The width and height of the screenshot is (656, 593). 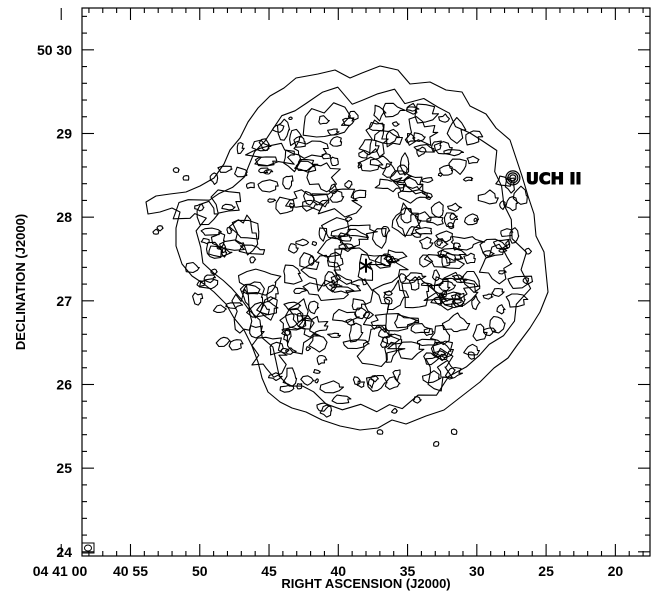 I want to click on y-tick-label: 28, so click(x=64, y=217).